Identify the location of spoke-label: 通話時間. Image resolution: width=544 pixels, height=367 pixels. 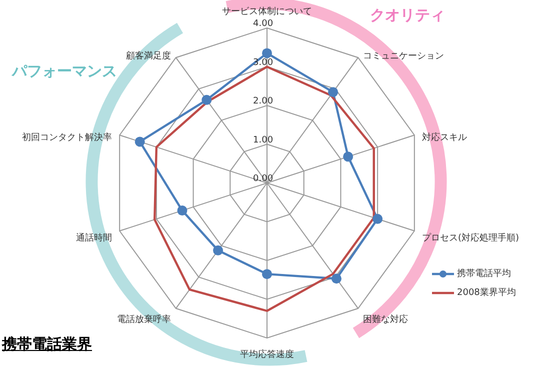
(94, 238).